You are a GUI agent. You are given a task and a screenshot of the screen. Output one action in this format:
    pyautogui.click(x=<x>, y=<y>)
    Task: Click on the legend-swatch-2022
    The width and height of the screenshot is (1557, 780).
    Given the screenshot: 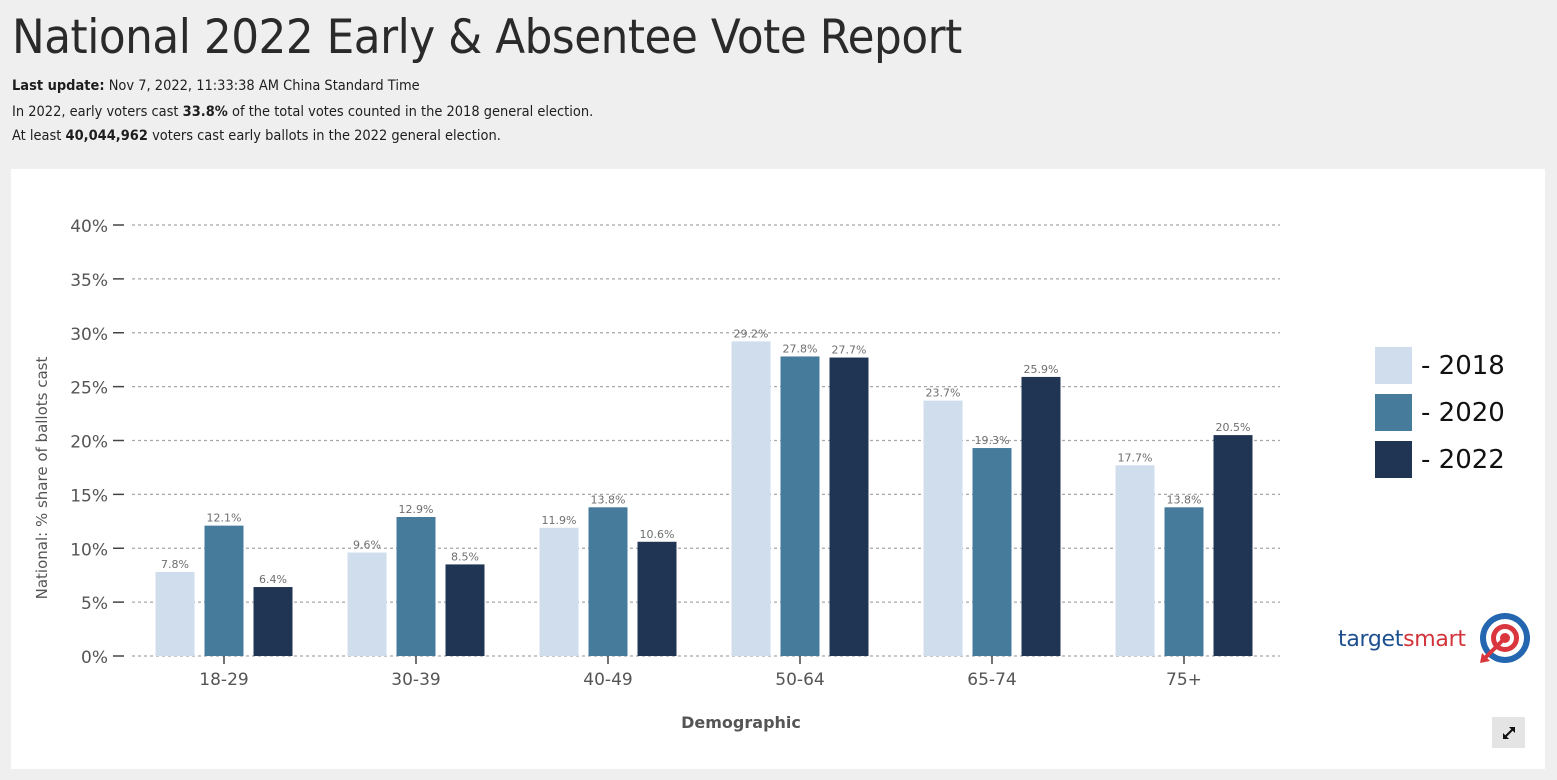 What is the action you would take?
    pyautogui.click(x=1393, y=459)
    